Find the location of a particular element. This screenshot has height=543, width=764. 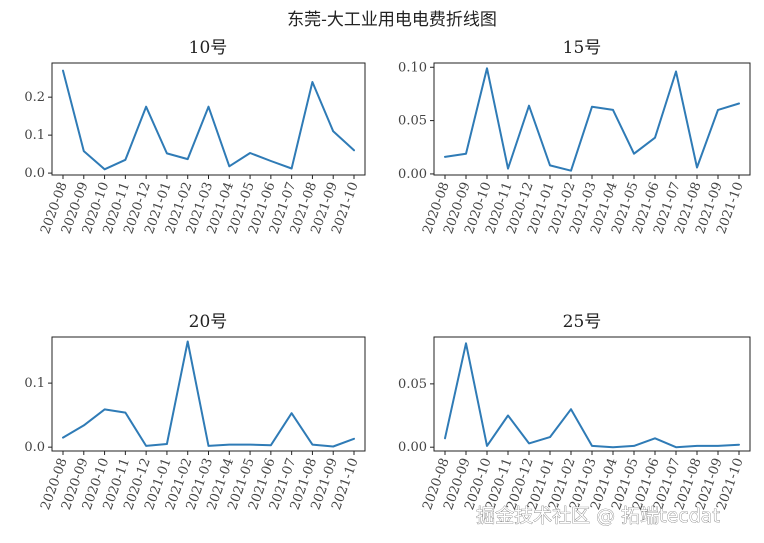

y-tick-label: 0.2 is located at coordinates (34, 97).